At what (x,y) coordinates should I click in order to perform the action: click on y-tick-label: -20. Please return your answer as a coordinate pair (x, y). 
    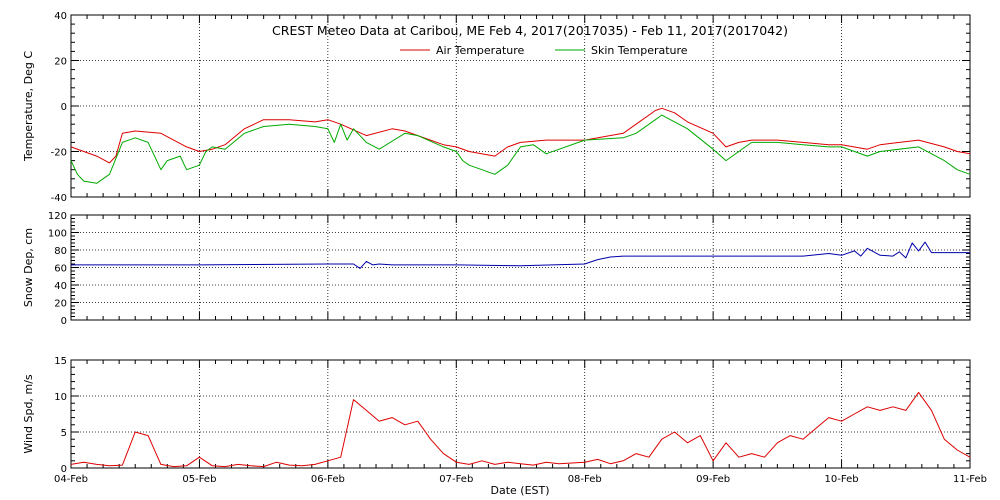
    Looking at the image, I should click on (59, 153).